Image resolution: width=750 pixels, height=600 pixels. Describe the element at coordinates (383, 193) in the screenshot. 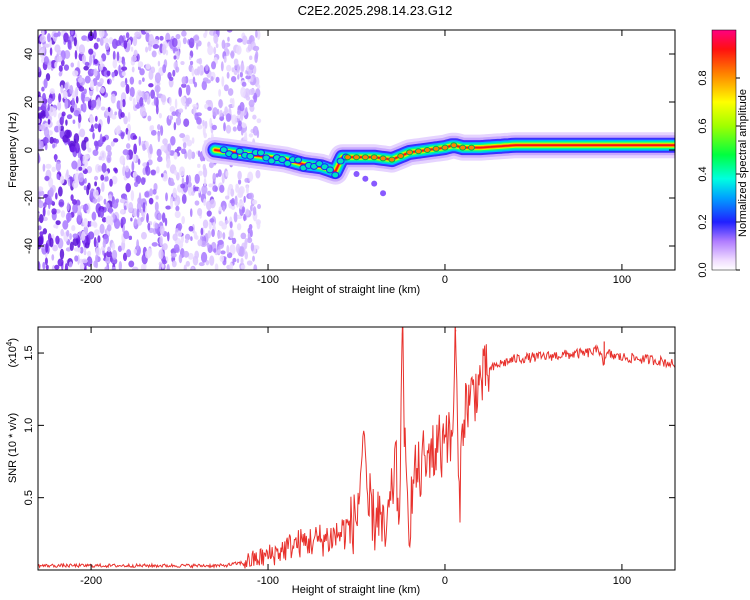

I see `ridge-tail` at that location.